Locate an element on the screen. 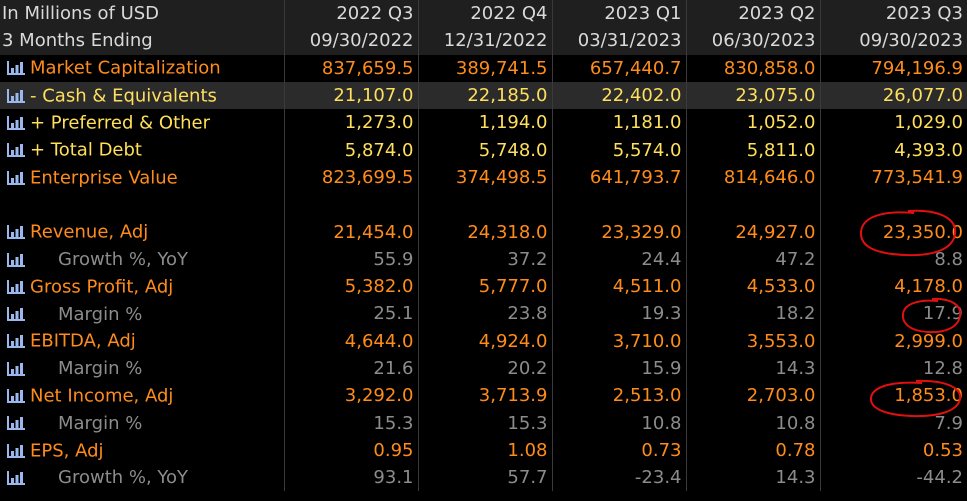  row-label: EPS, Adj is located at coordinates (67, 451).